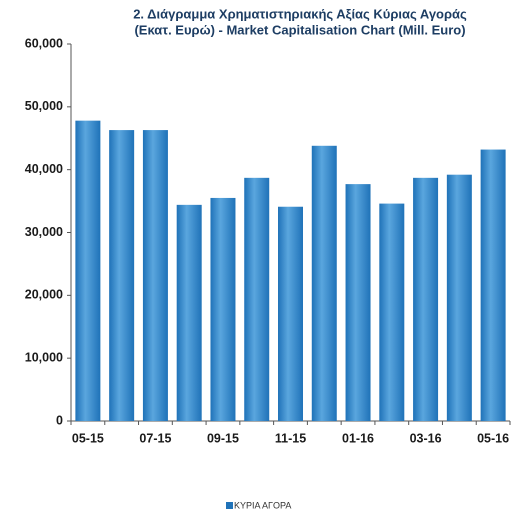 The image size is (511, 516). What do you see at coordinates (426, 438) in the screenshot?
I see `x-tick-label: 03-16` at bounding box center [426, 438].